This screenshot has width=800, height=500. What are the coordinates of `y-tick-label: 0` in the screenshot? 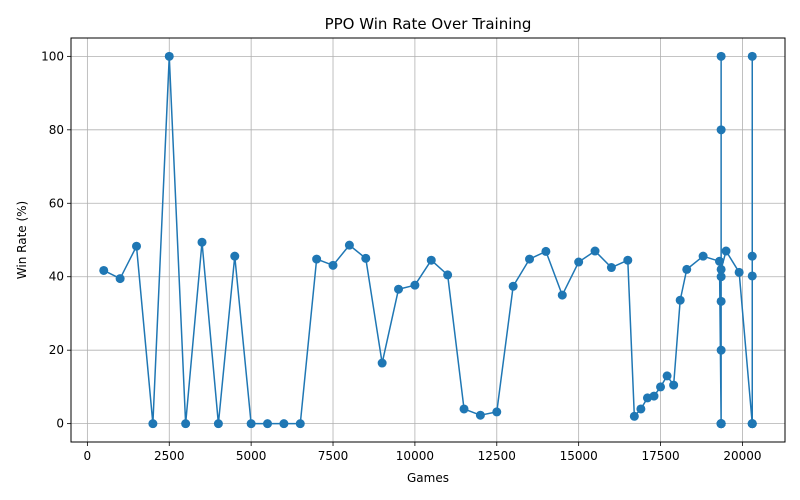 It's located at (60, 424).